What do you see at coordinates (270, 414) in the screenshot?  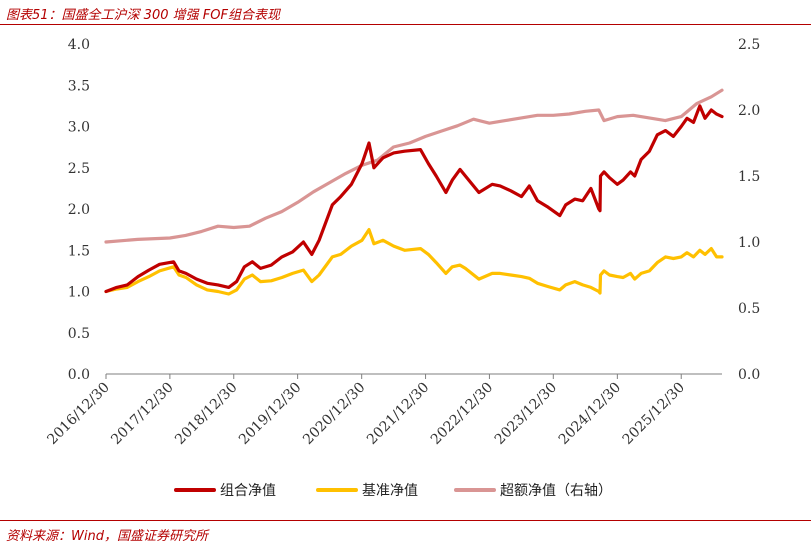 I see `x-tick-label: 2019/12/30` at bounding box center [270, 414].